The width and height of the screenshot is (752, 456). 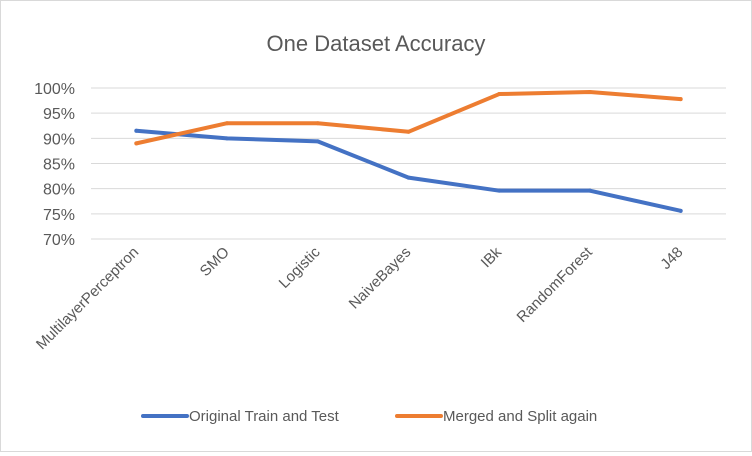 What do you see at coordinates (87, 298) in the screenshot?
I see `x-tick-label: MultilayerPerceptron` at bounding box center [87, 298].